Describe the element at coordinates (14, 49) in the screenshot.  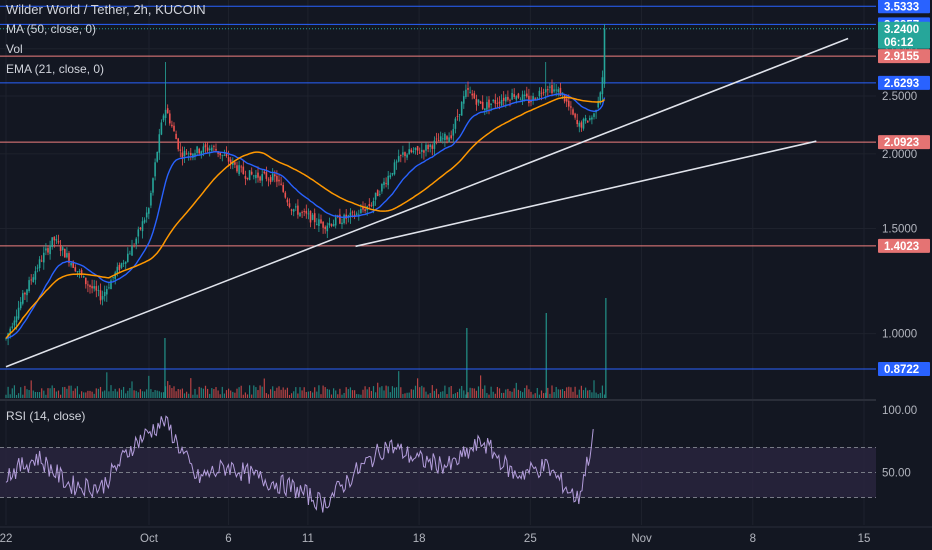
I see `vol-legend: Vol` at that location.